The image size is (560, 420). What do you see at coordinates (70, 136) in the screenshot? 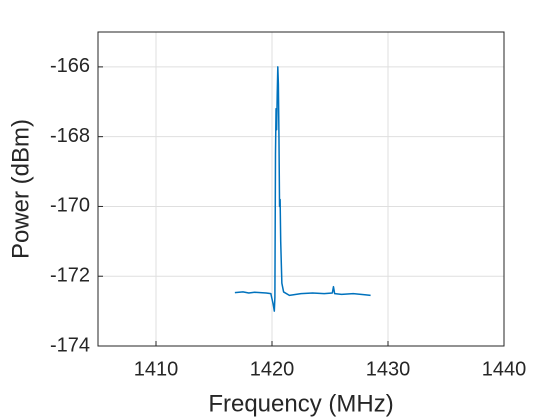
I see `y-tick-label: -168` at bounding box center [70, 136].